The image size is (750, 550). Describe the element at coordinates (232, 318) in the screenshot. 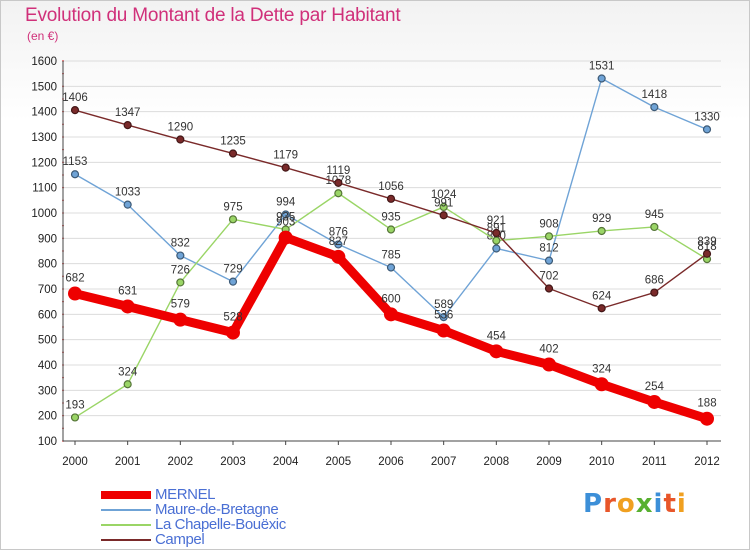

I see `data-label-mernel: 528` at that location.